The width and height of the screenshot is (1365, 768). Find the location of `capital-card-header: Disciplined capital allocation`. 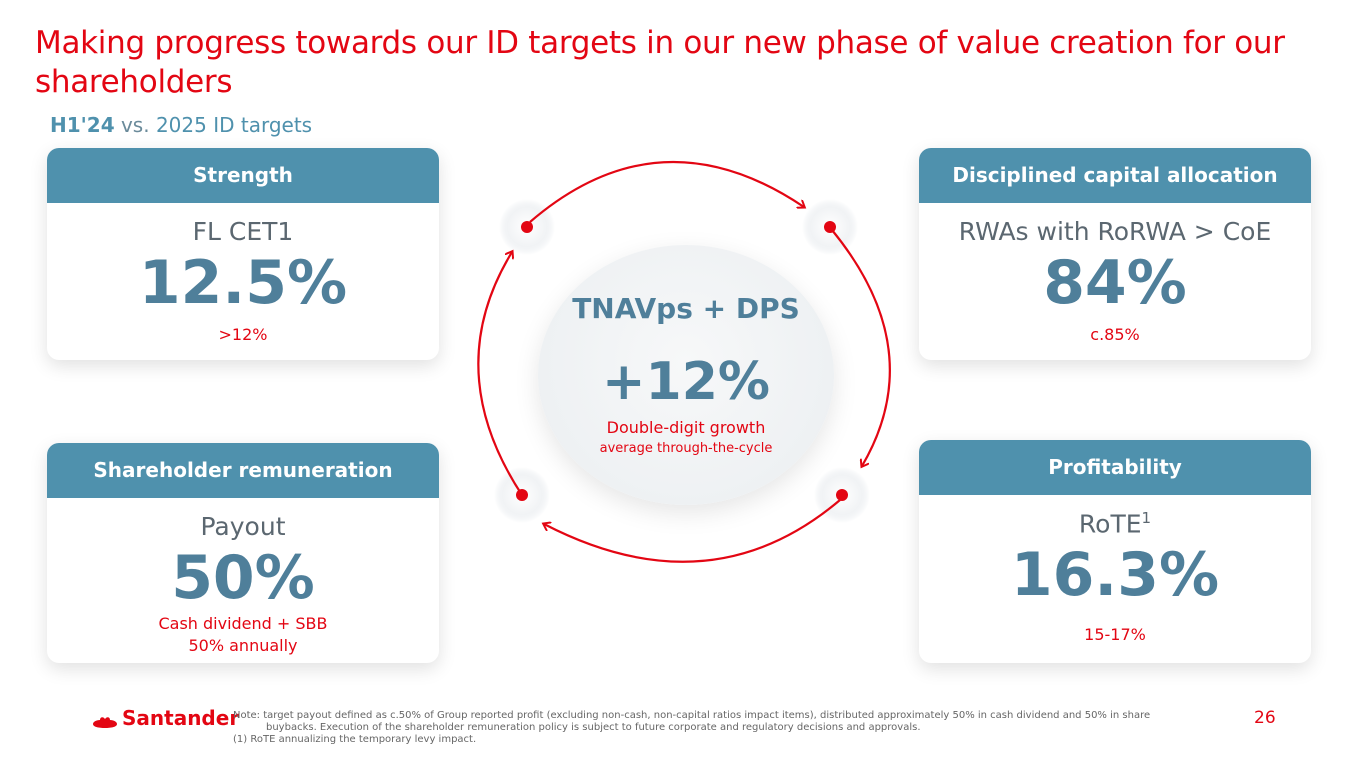

capital-card-header: Disciplined capital allocation is located at coordinates (1115, 175).